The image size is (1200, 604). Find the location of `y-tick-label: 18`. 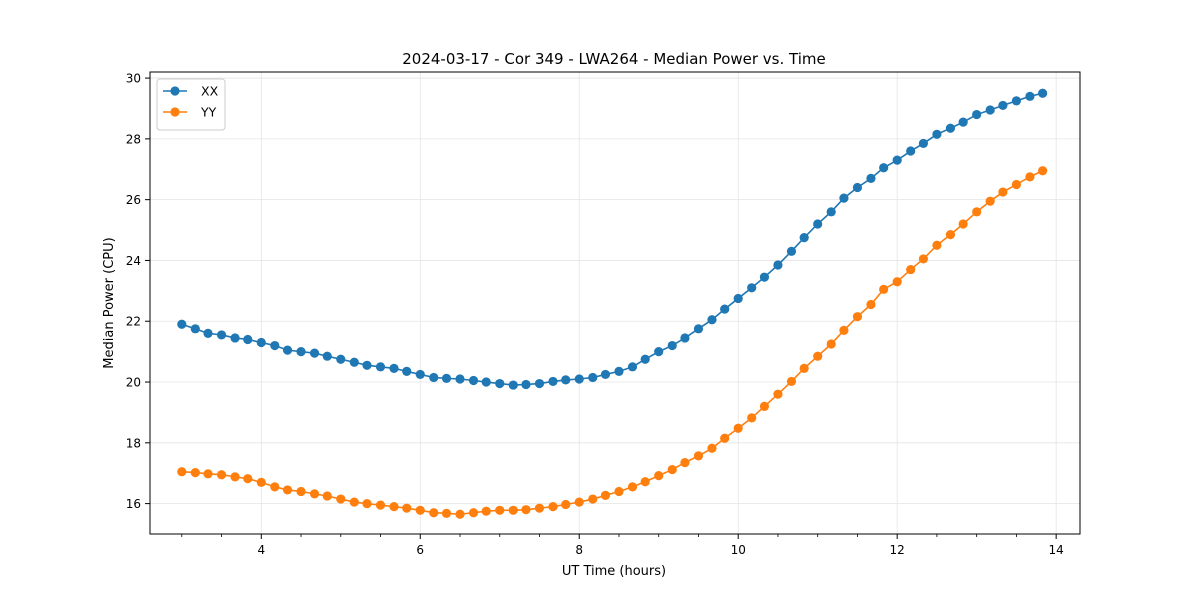

y-tick-label: 18 is located at coordinates (133, 443).